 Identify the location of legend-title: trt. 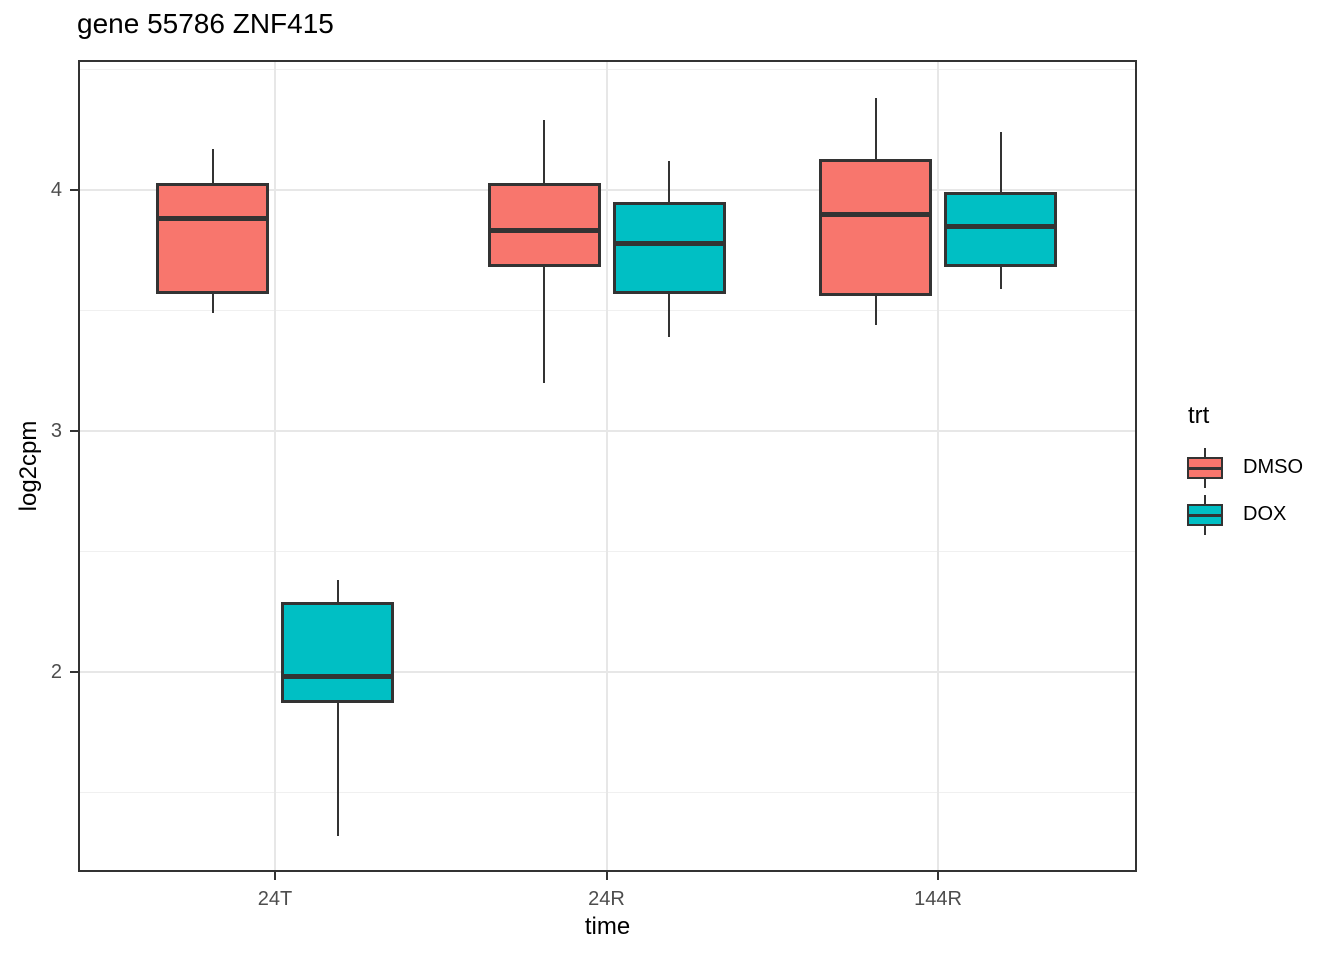
(1199, 415).